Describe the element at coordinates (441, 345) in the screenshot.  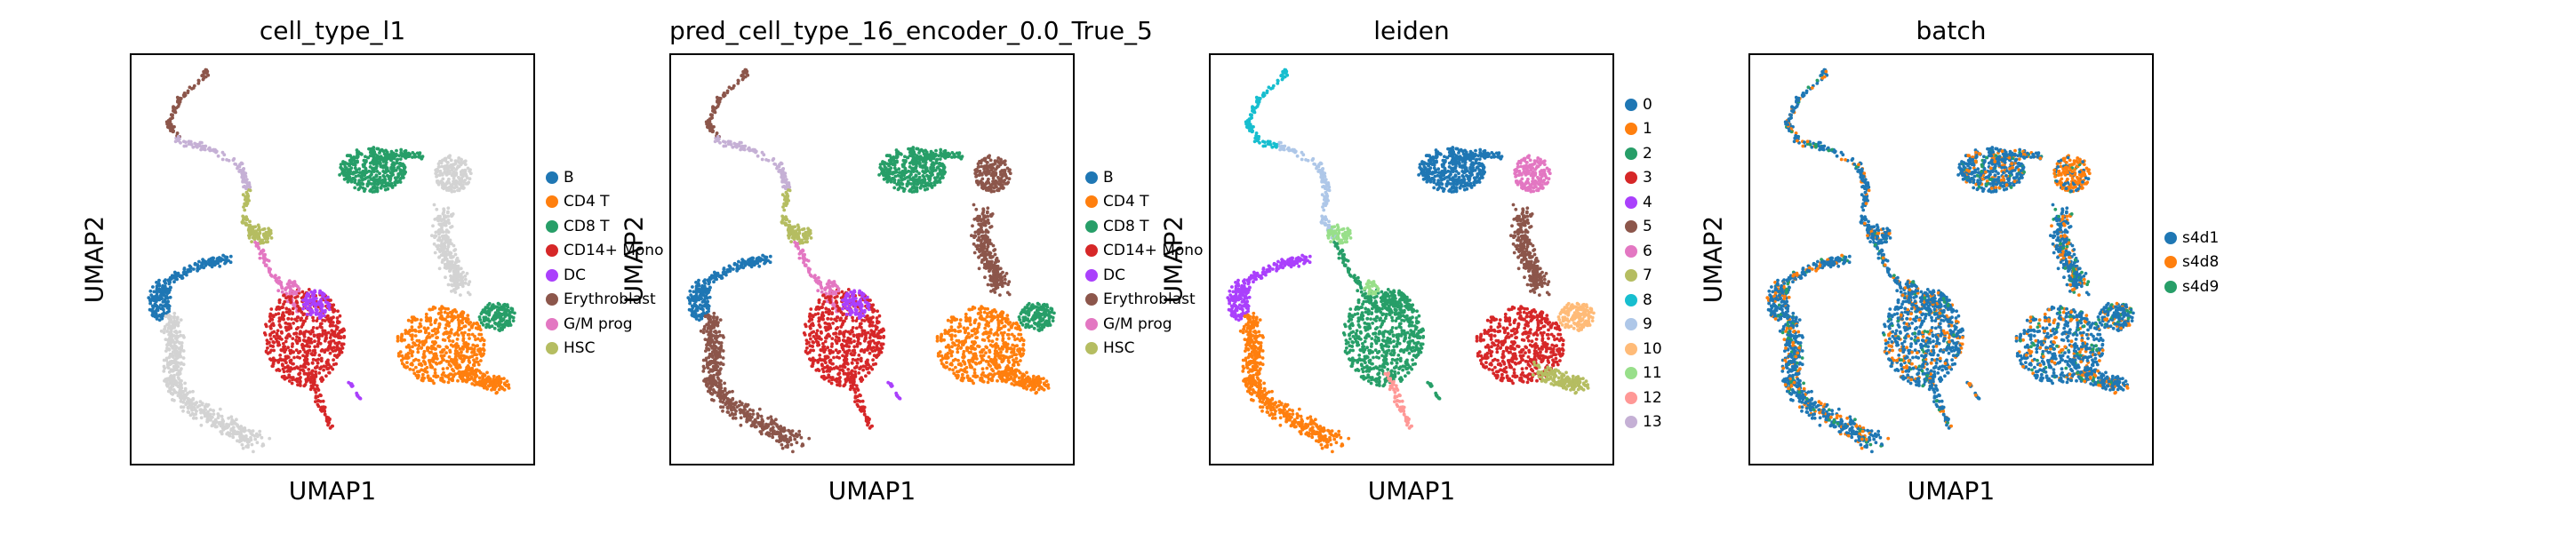
I see `cluster-cd4` at that location.